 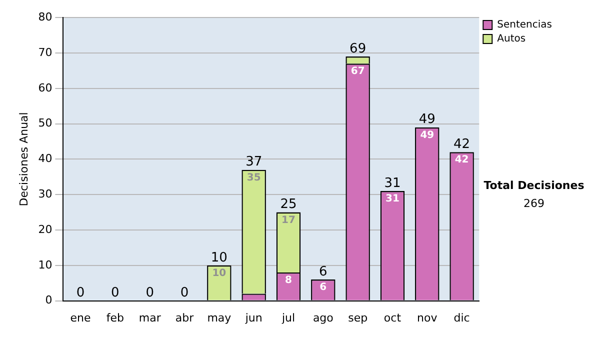 I want to click on x-tick-label: ago, so click(x=323, y=317).